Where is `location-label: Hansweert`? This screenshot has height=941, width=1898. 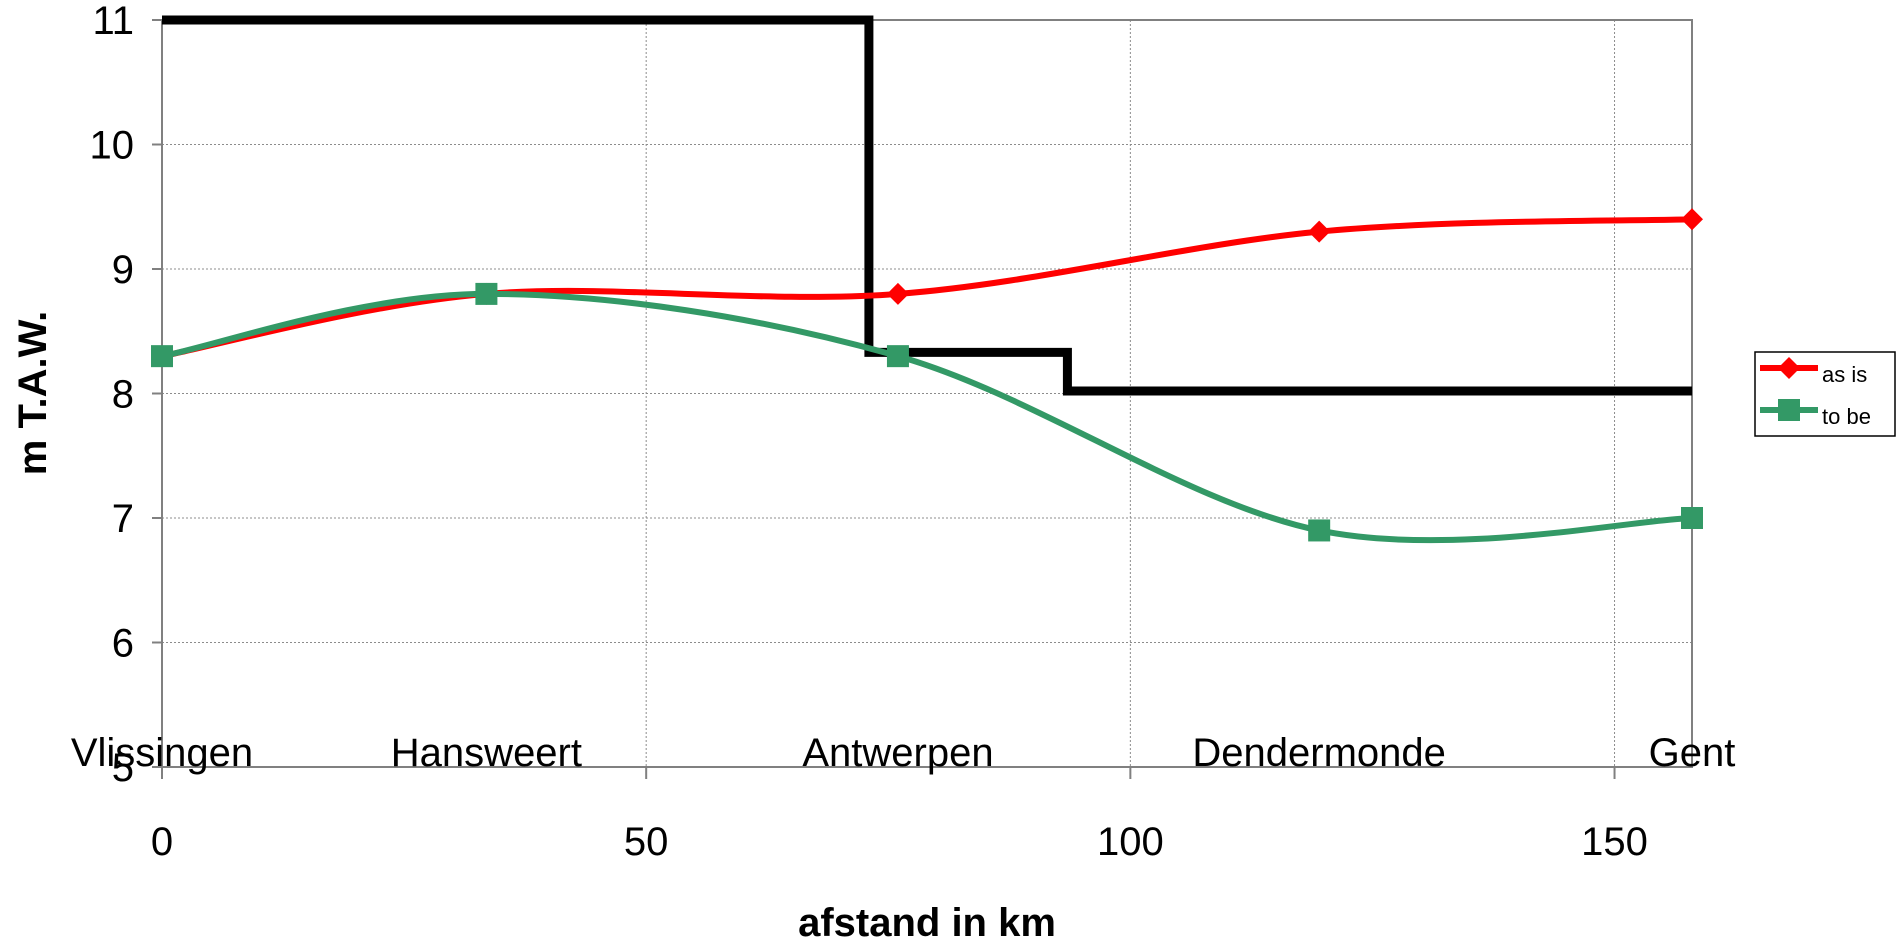 location-label: Hansweert is located at coordinates (486, 753).